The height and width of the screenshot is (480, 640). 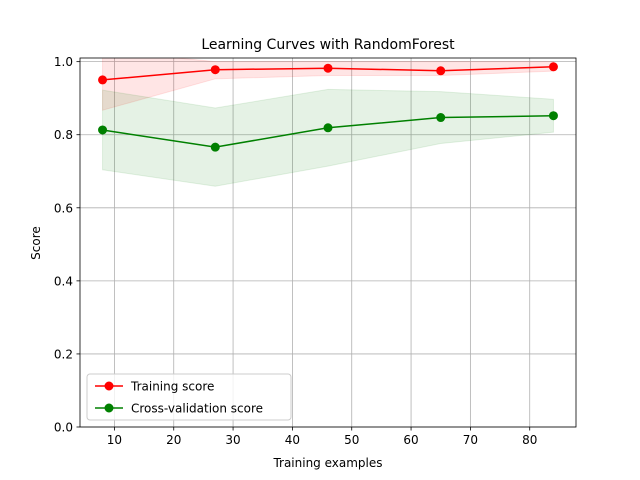 I want to click on y-tick-label-3: 0.6, so click(x=63, y=208).